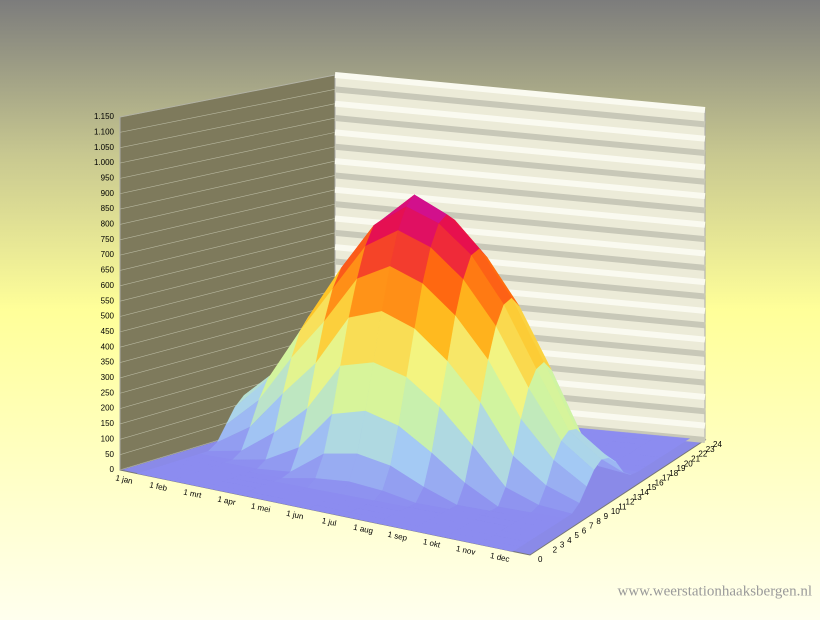 This screenshot has width=820, height=625. Describe the element at coordinates (562, 545) in the screenshot. I see `hour-tick-label: 3` at that location.